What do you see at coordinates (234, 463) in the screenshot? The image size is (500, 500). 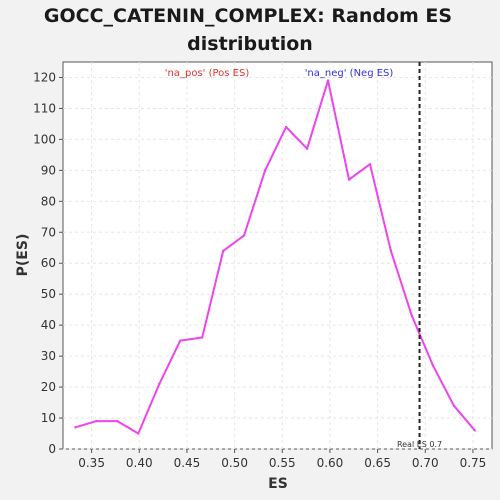 I see `x-tick-label: 0.50` at bounding box center [234, 463].